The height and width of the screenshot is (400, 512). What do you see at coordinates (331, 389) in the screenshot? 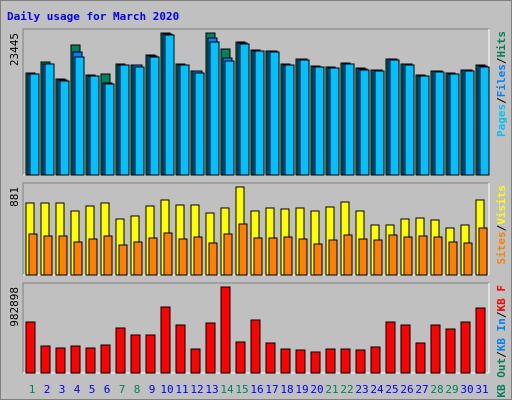
I see `day-label-21: 21` at bounding box center [331, 389].